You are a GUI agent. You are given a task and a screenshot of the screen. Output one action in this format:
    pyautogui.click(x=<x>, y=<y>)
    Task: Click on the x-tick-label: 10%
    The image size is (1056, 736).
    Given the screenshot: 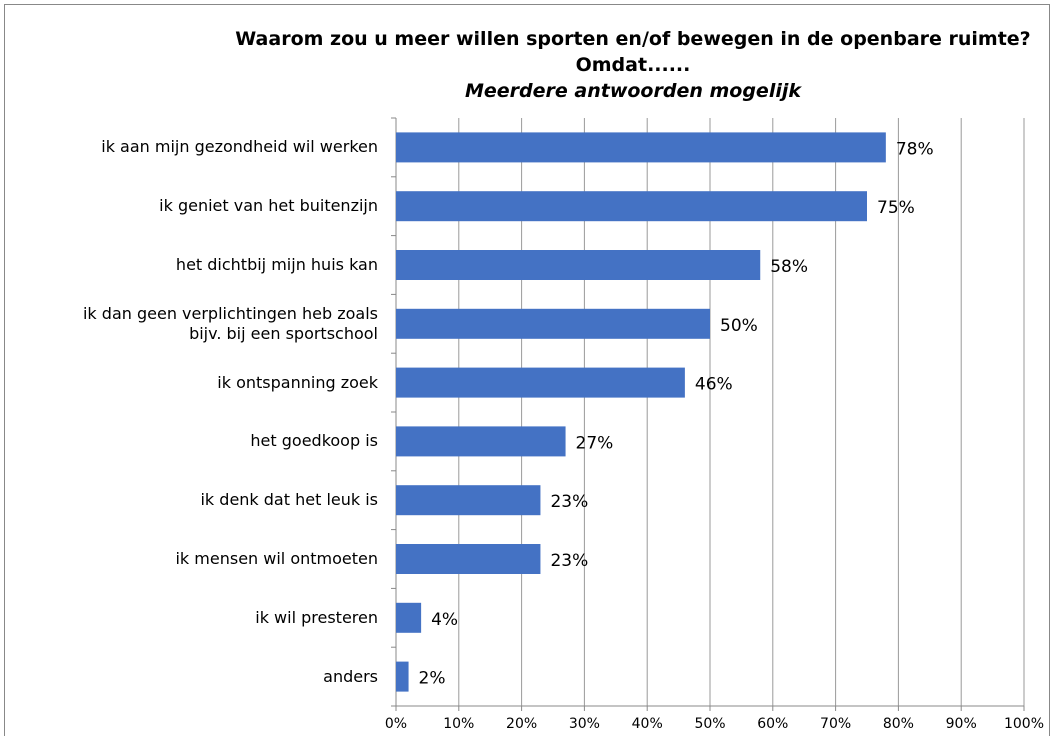 What is the action you would take?
    pyautogui.click(x=458, y=724)
    